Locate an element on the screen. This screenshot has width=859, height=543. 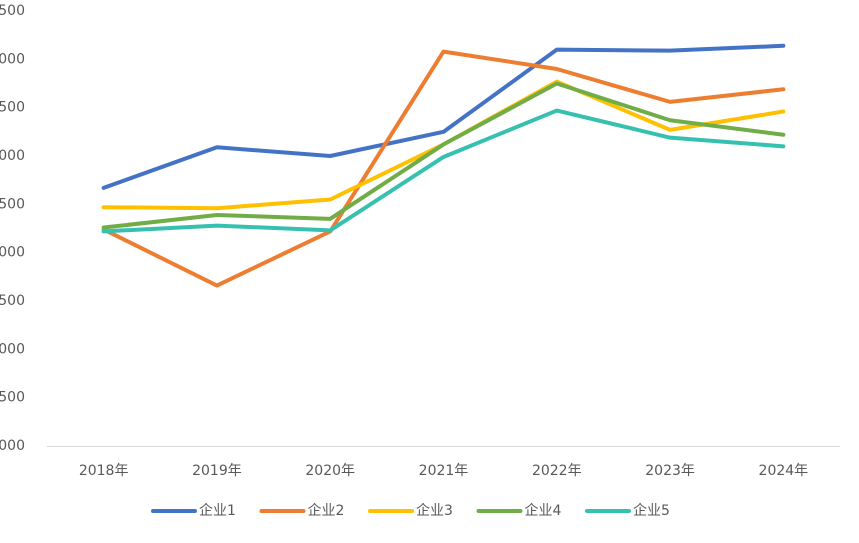
legend-label: 企业2 is located at coordinates (326, 510).